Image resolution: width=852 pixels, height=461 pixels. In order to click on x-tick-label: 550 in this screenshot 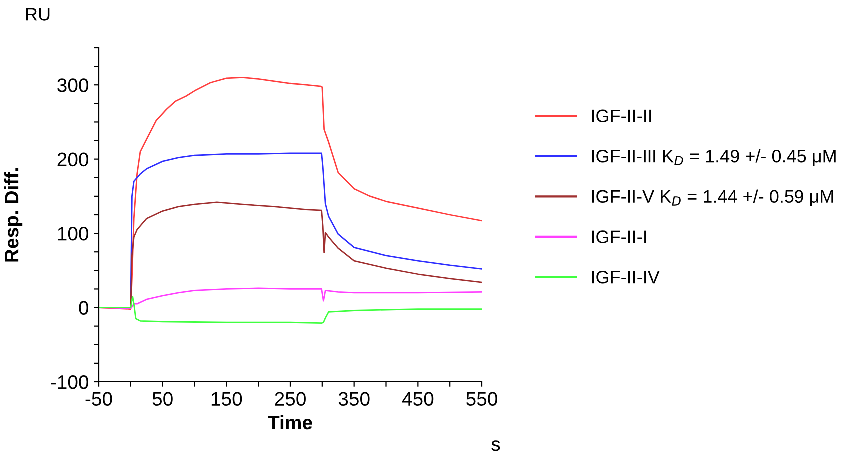, I will do `click(482, 399)`.